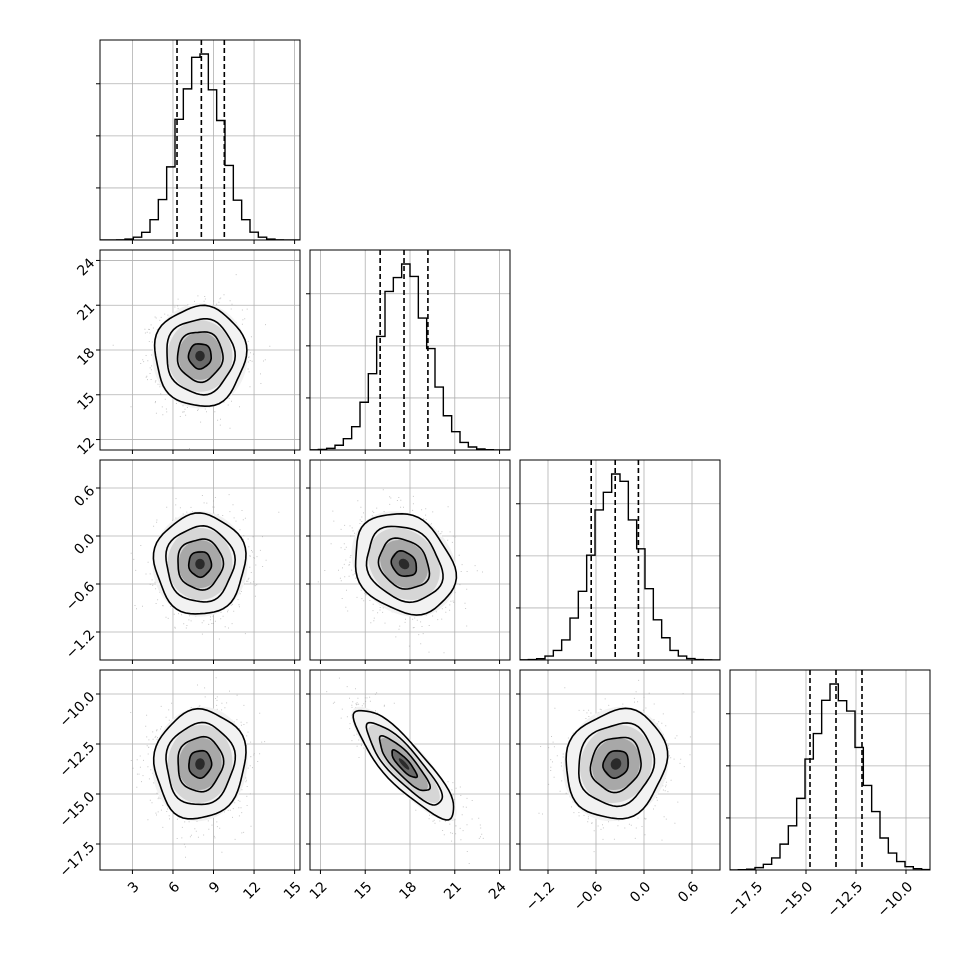 This screenshot has height=970, width=970. Describe the element at coordinates (846, 900) in the screenshot. I see `x-tick-label: −12.5` at that location.